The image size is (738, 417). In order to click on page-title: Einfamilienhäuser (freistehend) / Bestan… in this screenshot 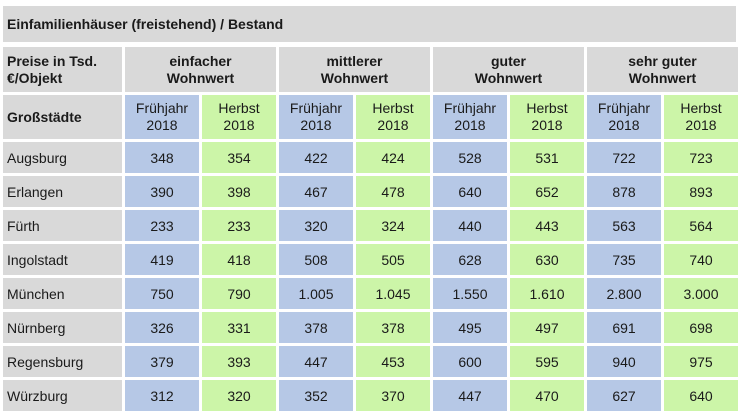, I will do `click(369, 24)`.